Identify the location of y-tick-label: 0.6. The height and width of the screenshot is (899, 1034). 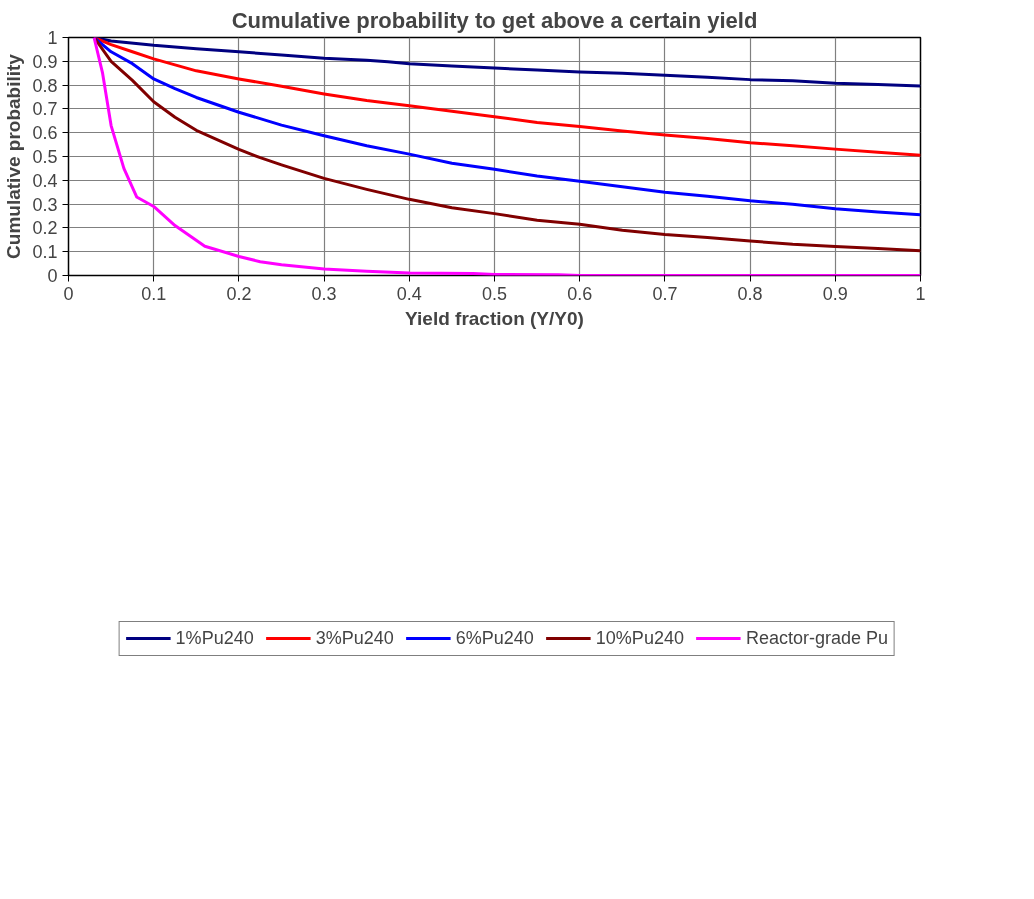
(45, 133).